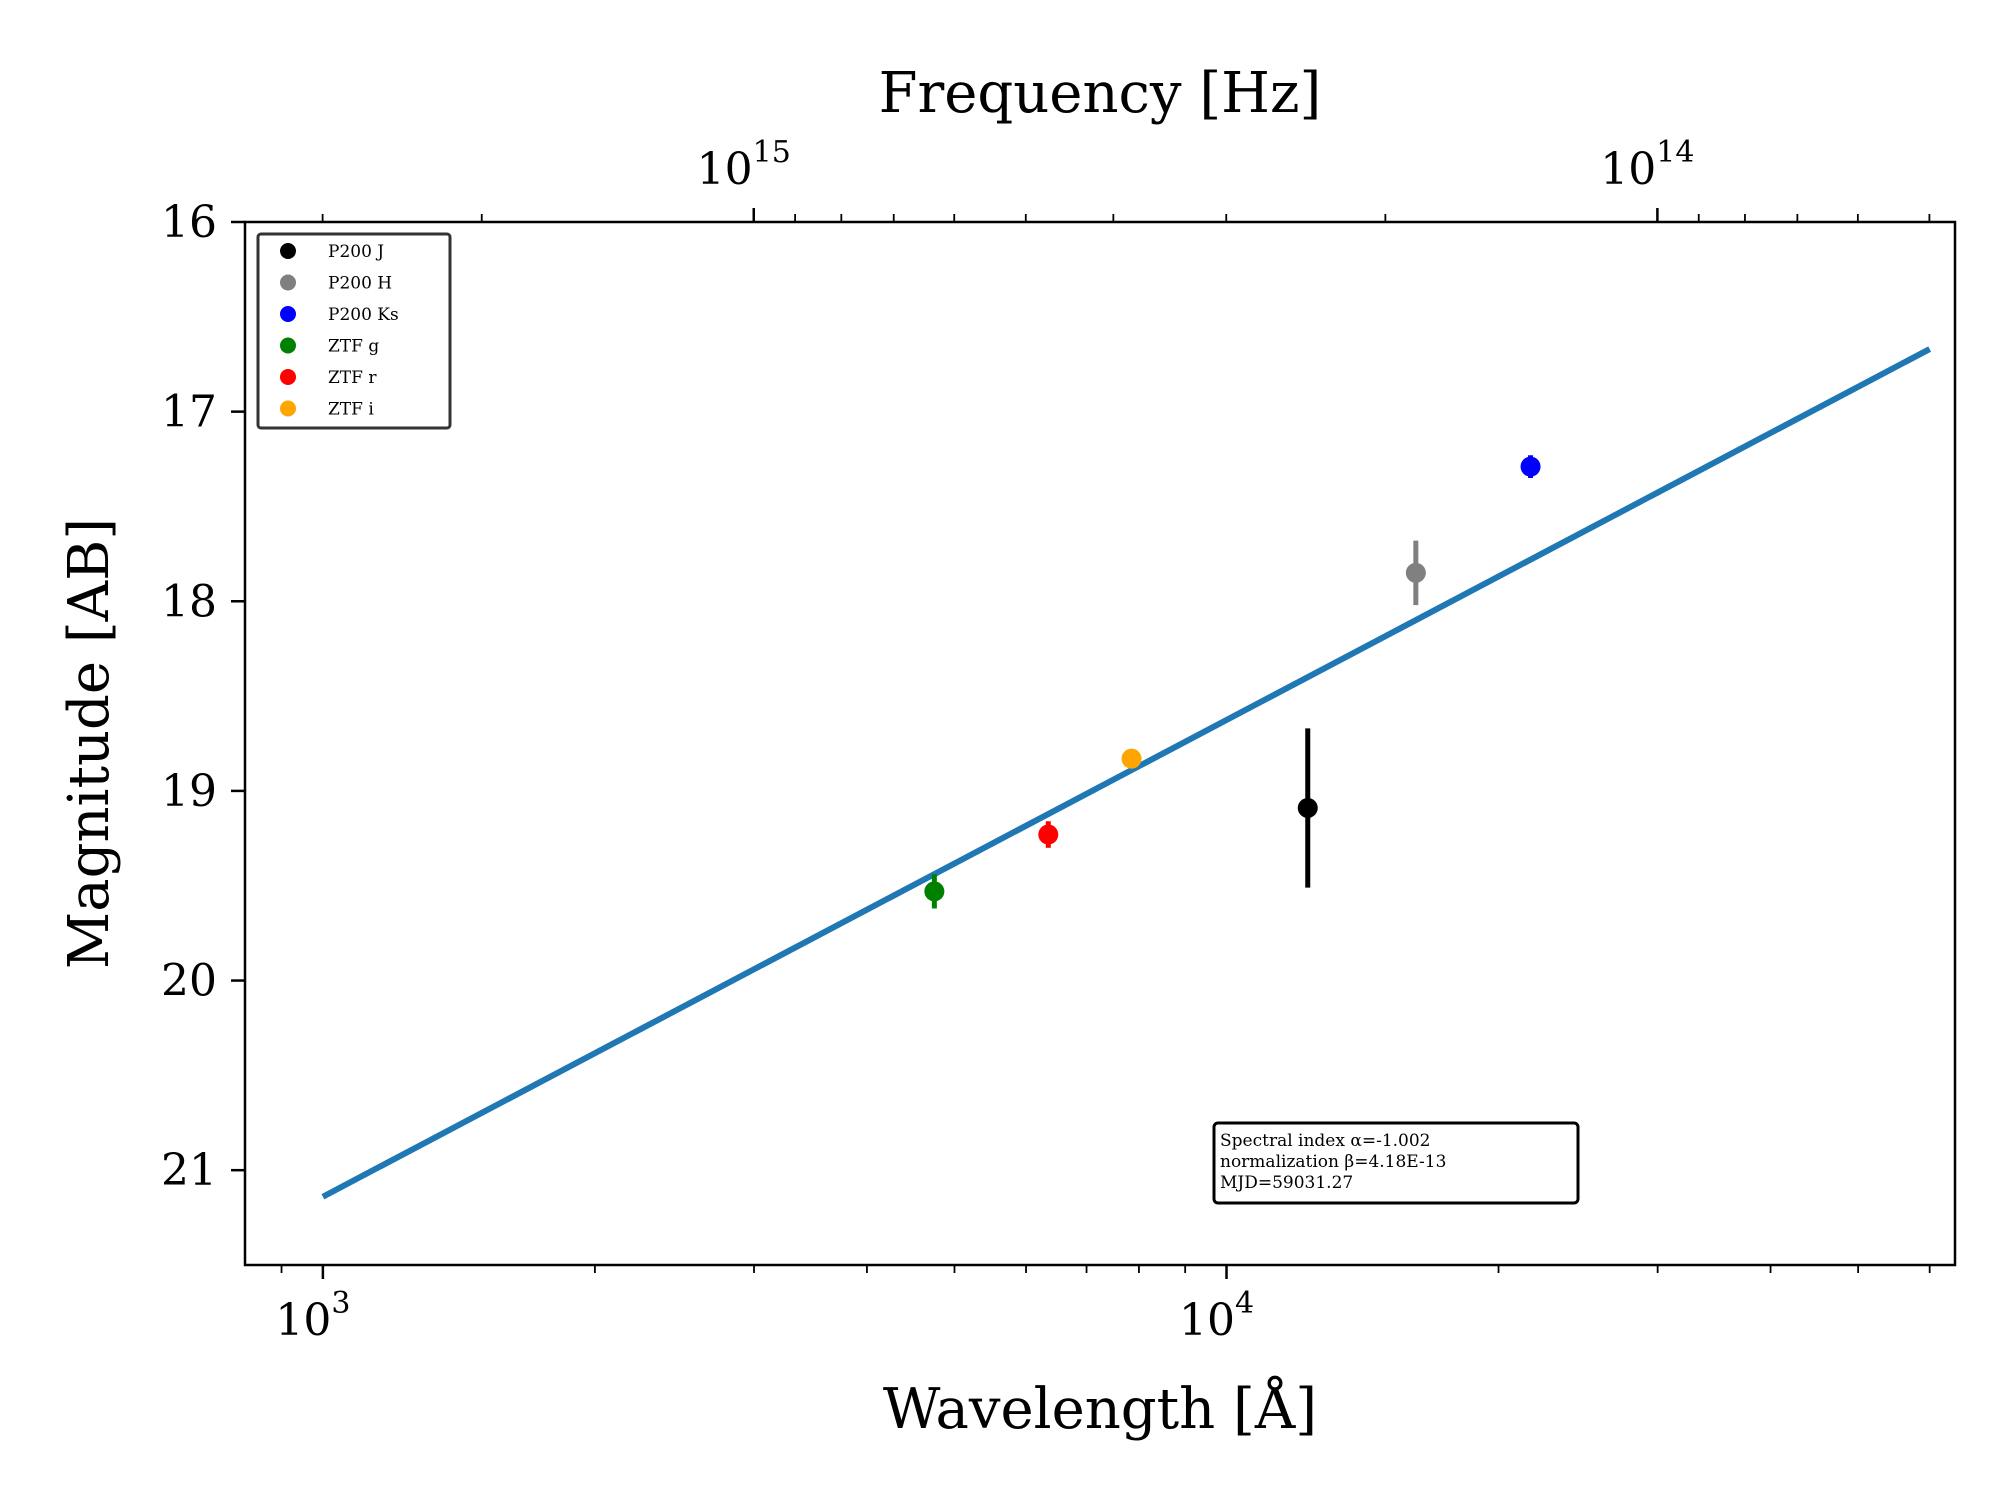 This screenshot has height=1500, width=2000. I want to click on x-tick-label: 10³, so click(312, 1316).